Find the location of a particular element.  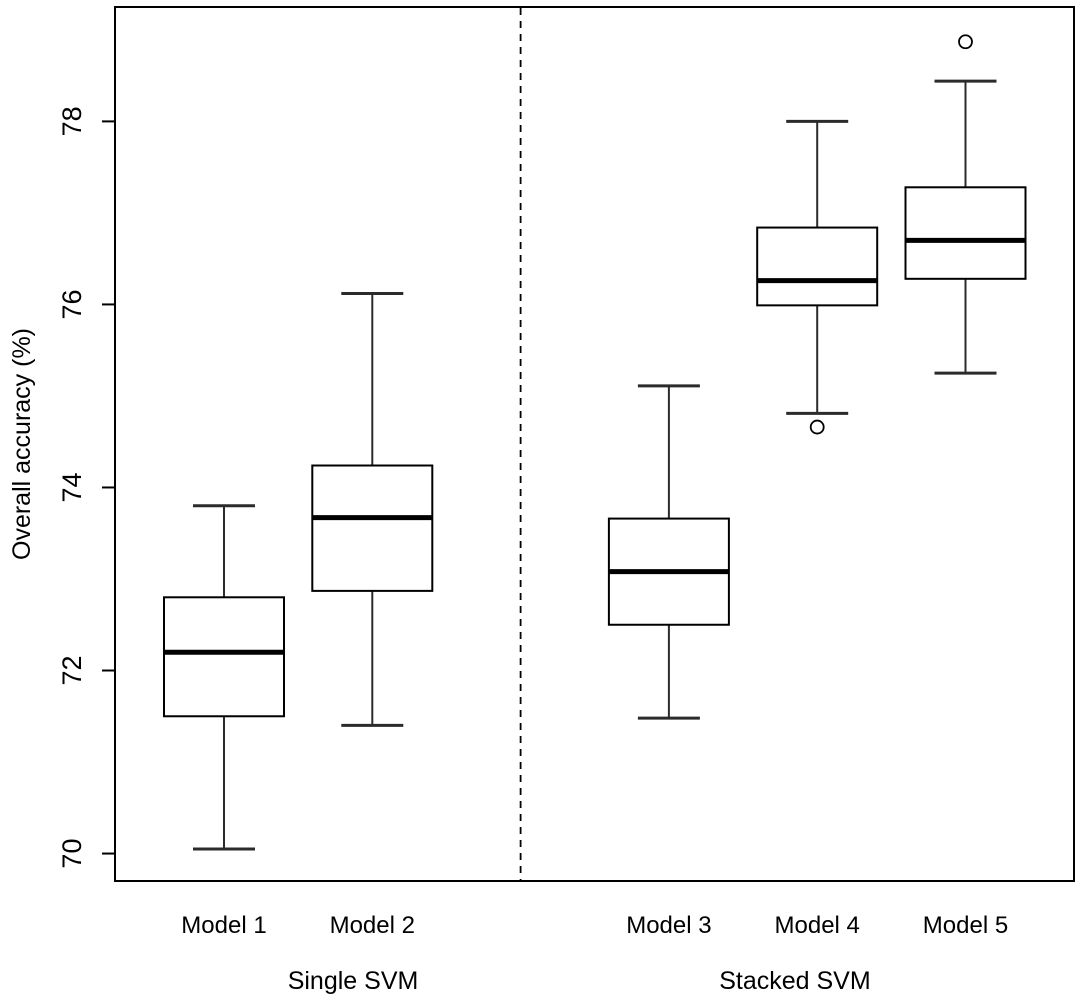

x-tick-label-model-2: Model 2 is located at coordinates (372, 925).